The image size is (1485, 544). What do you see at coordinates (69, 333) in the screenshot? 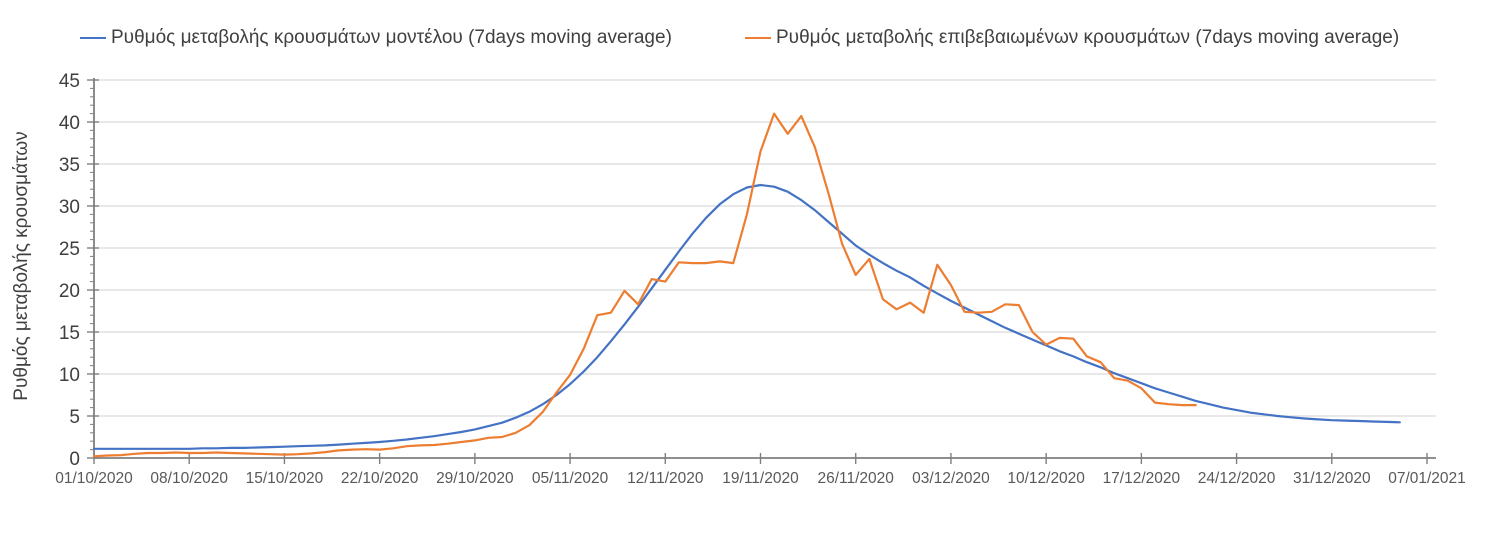
I see `y-tick-label: 15` at bounding box center [69, 333].